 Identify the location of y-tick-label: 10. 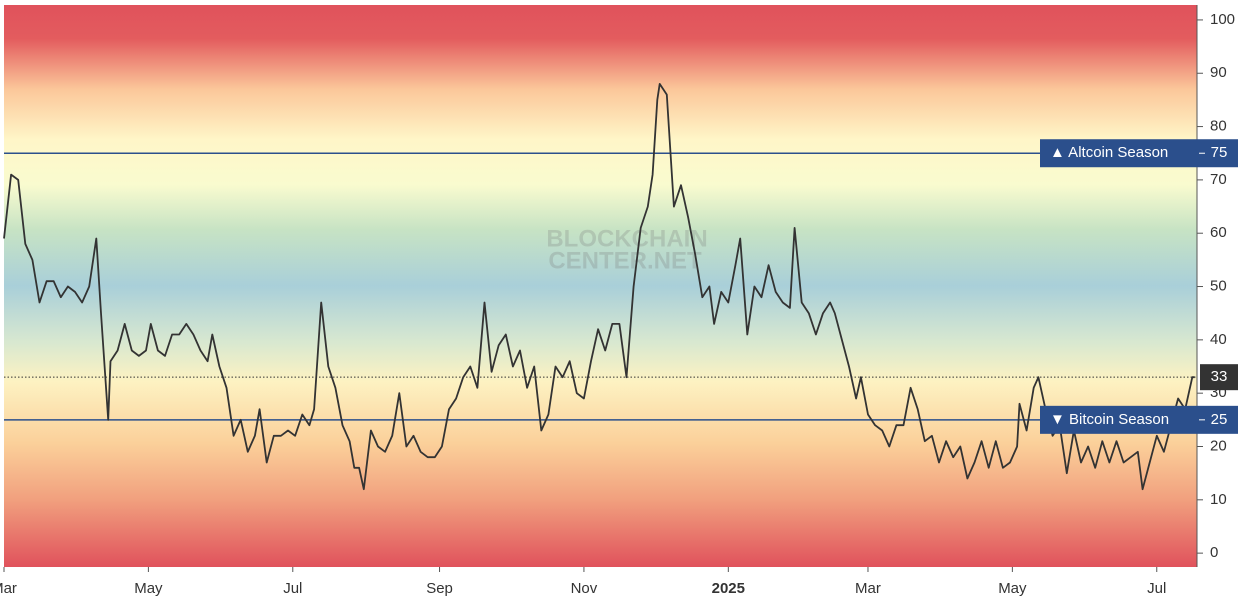
(1218, 499).